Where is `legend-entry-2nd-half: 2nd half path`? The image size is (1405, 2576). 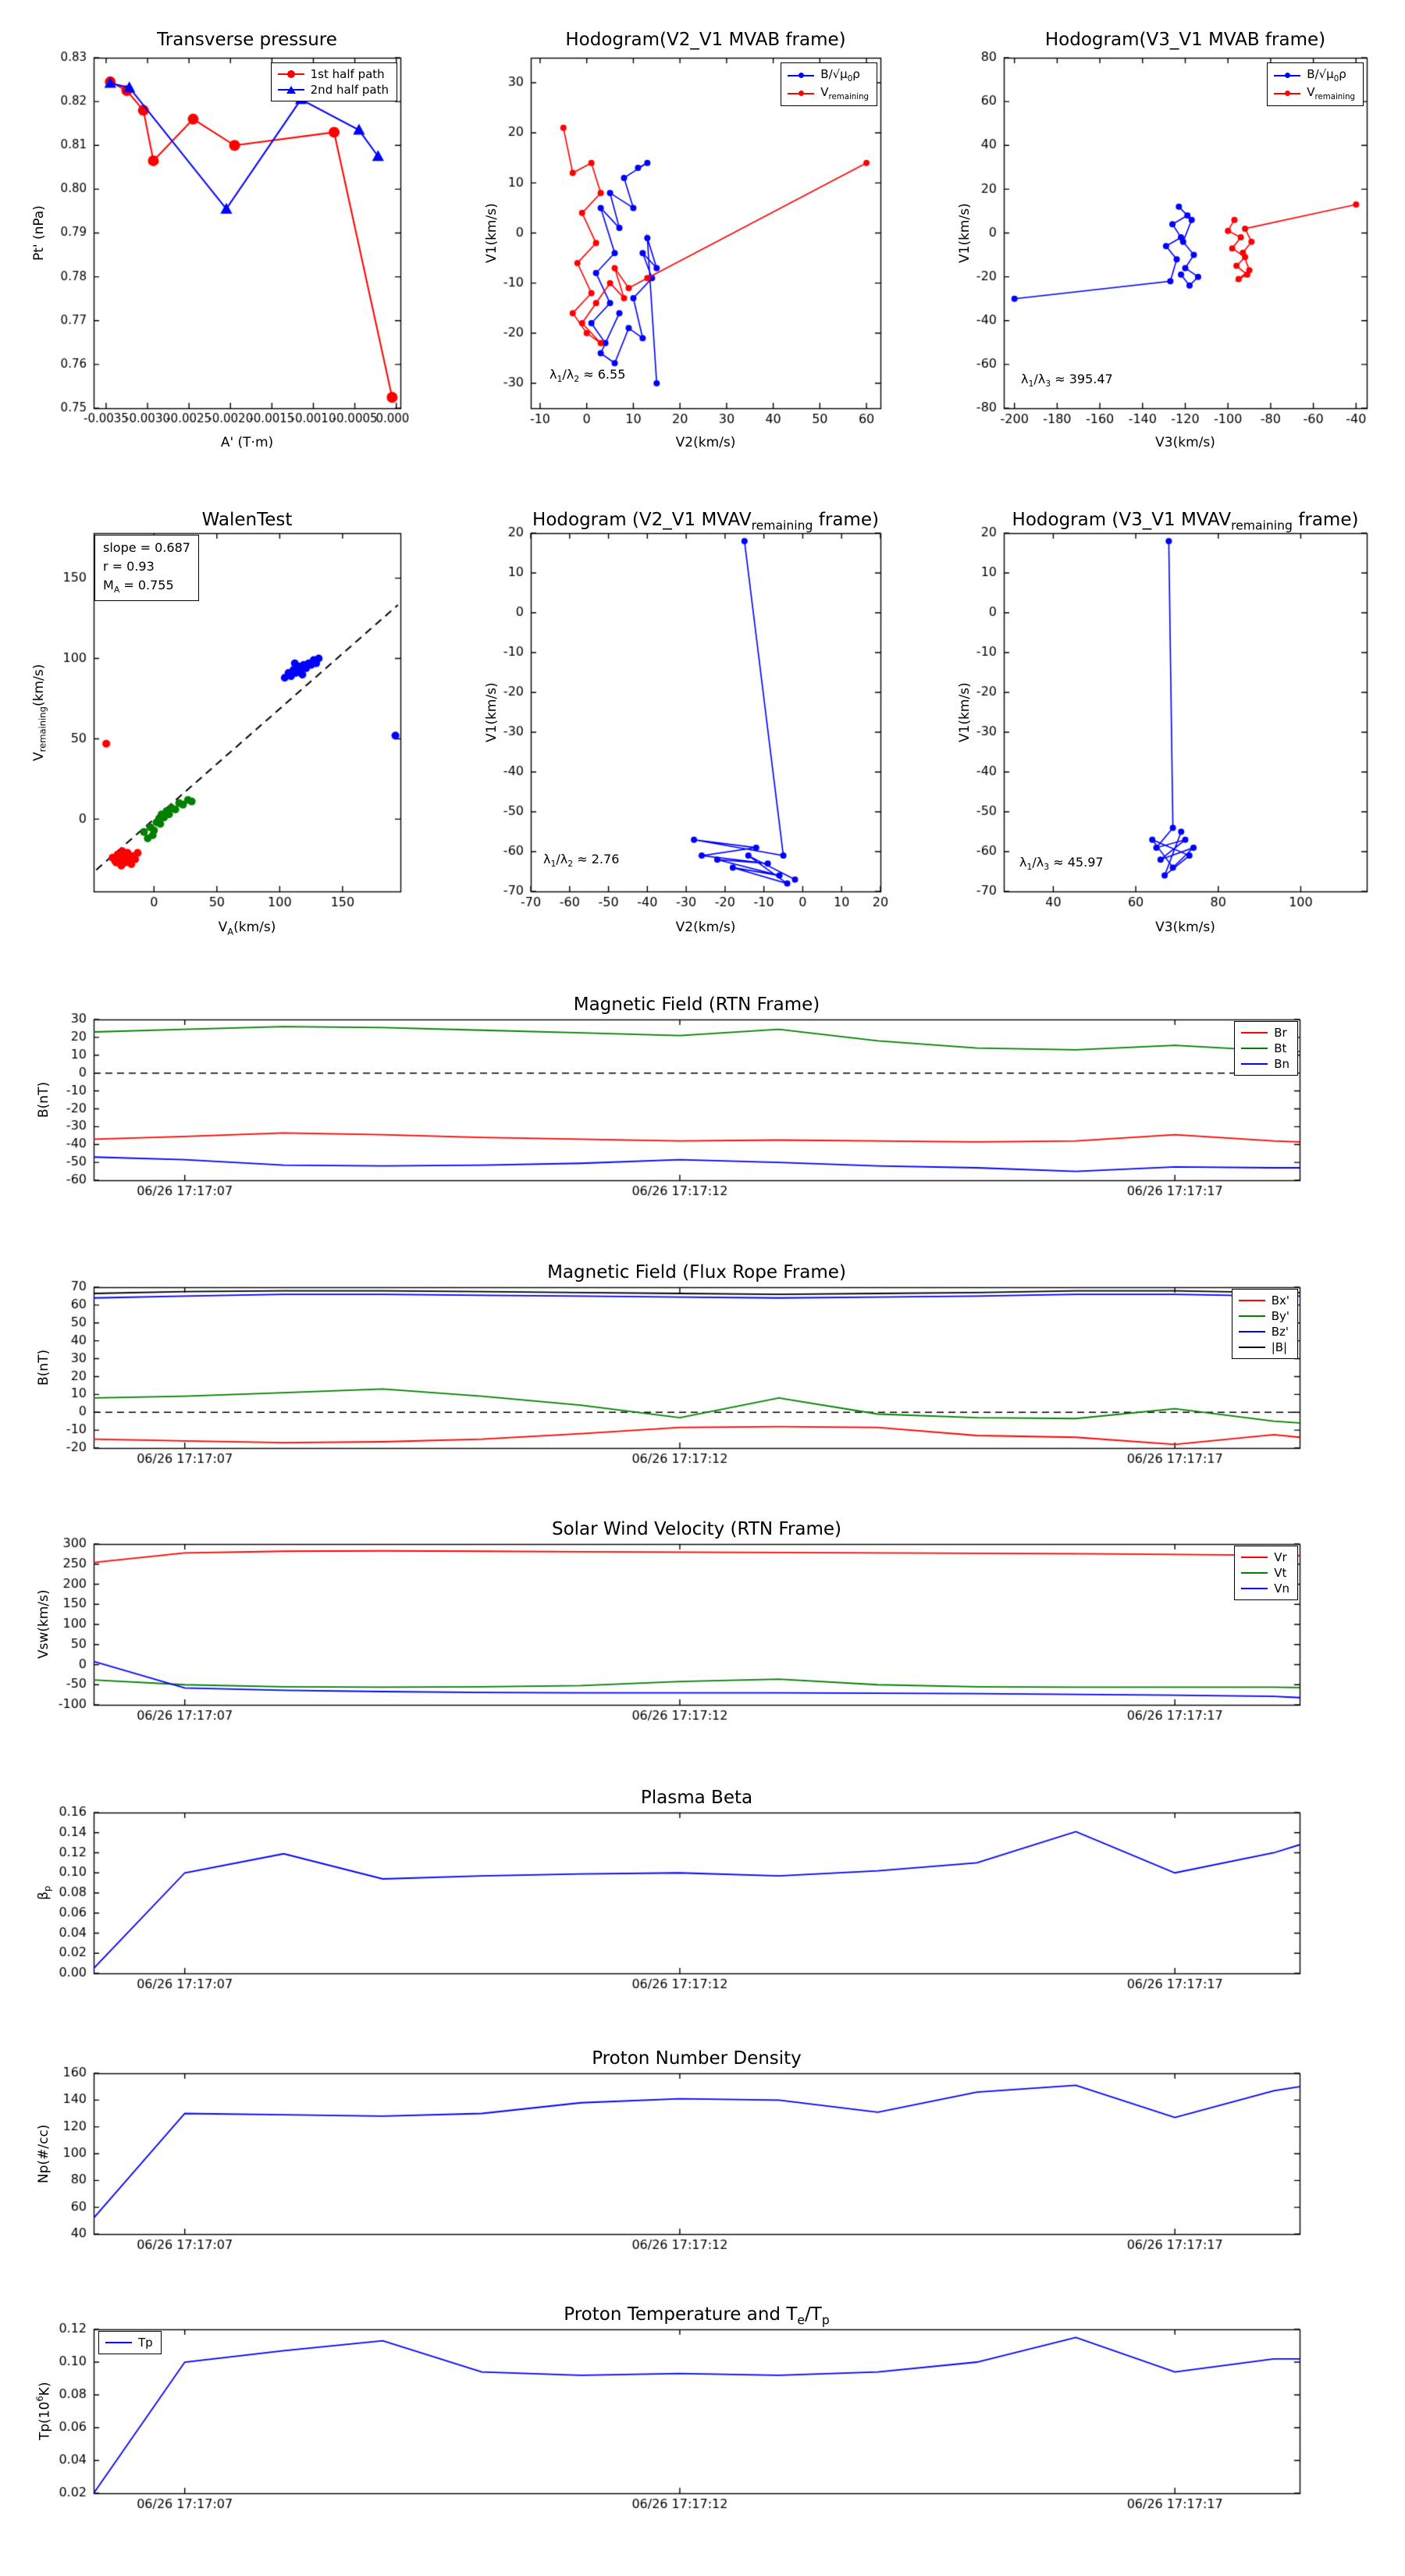
legend-entry-2nd-half: 2nd half path is located at coordinates (333, 90).